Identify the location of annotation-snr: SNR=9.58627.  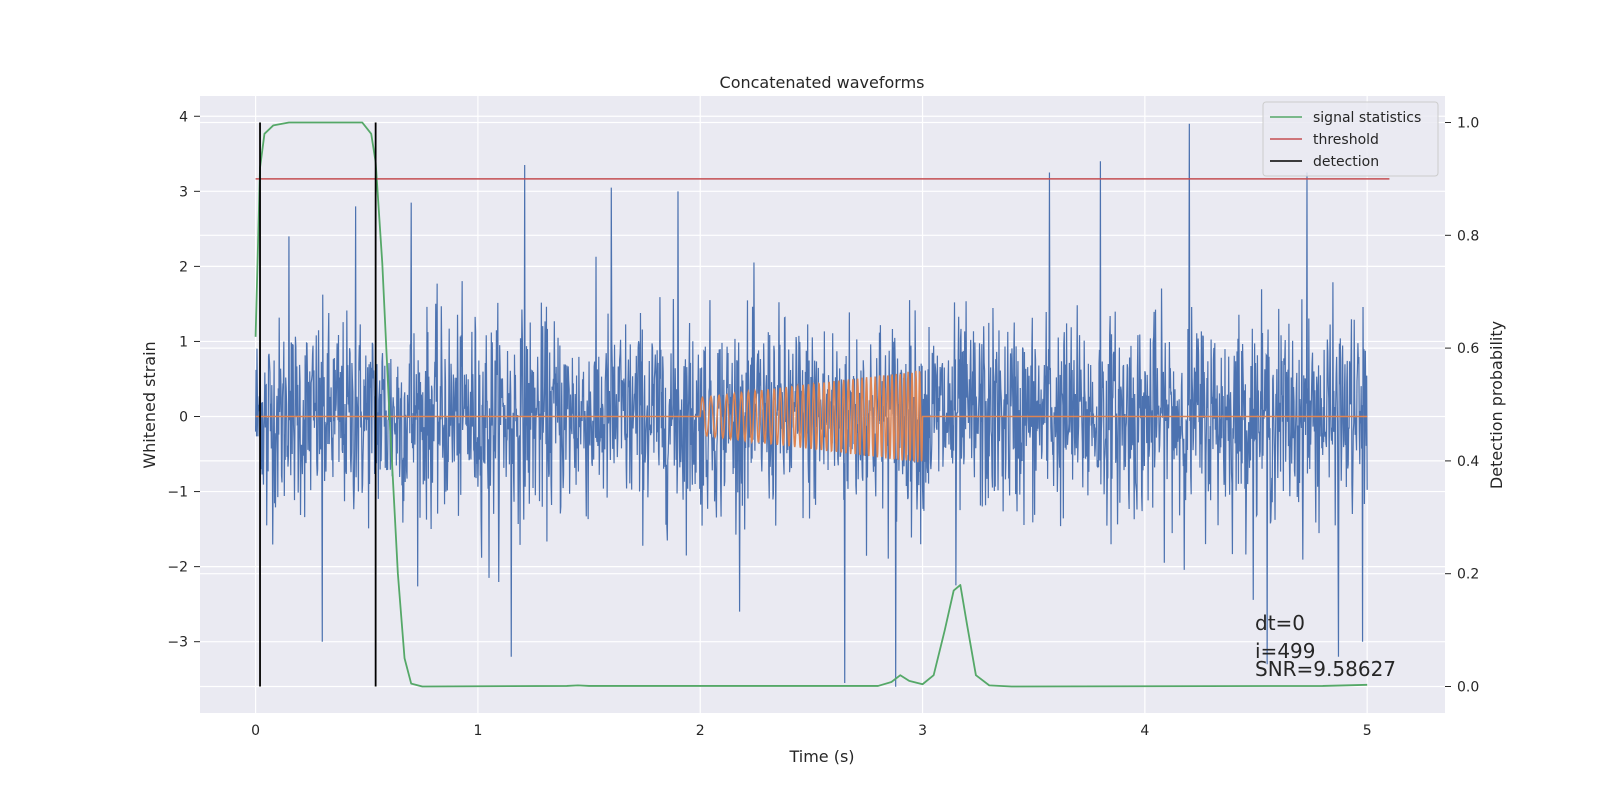
(1325, 669).